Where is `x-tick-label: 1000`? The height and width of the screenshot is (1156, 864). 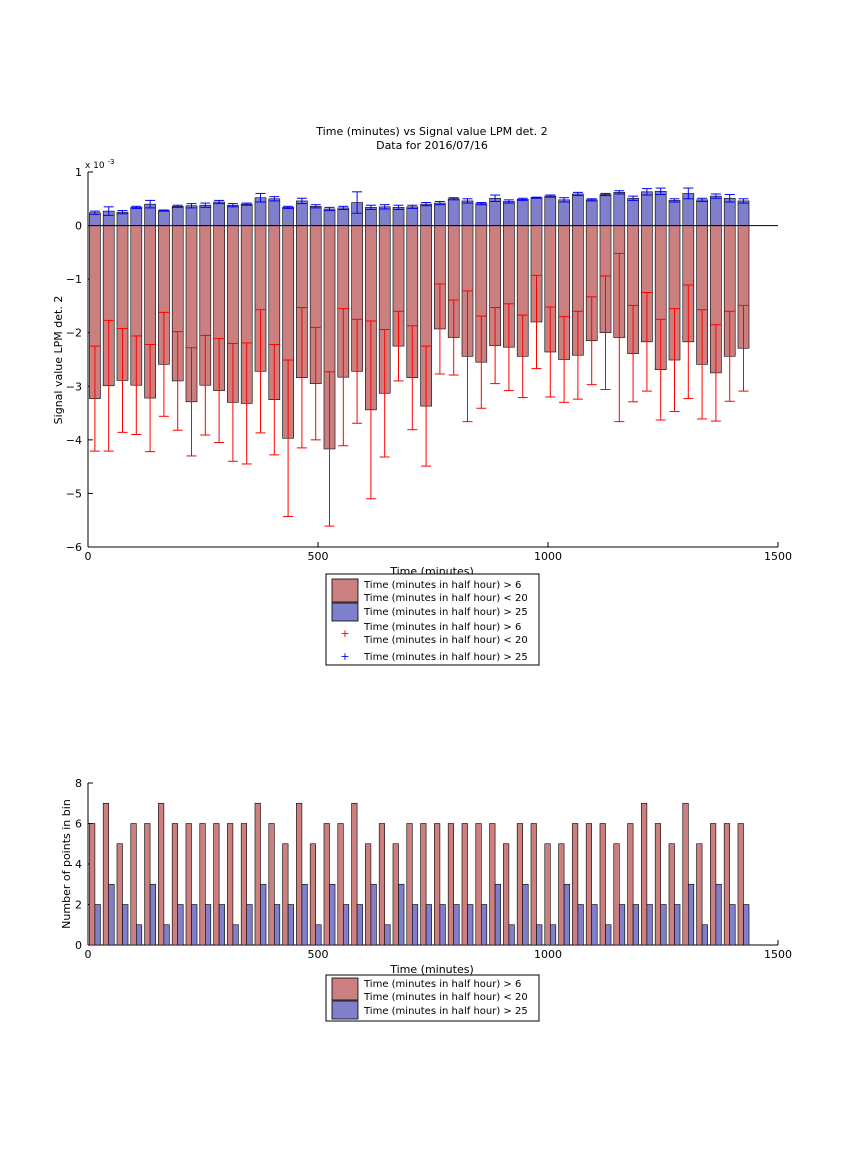
x-tick-label: 1000 is located at coordinates (548, 556).